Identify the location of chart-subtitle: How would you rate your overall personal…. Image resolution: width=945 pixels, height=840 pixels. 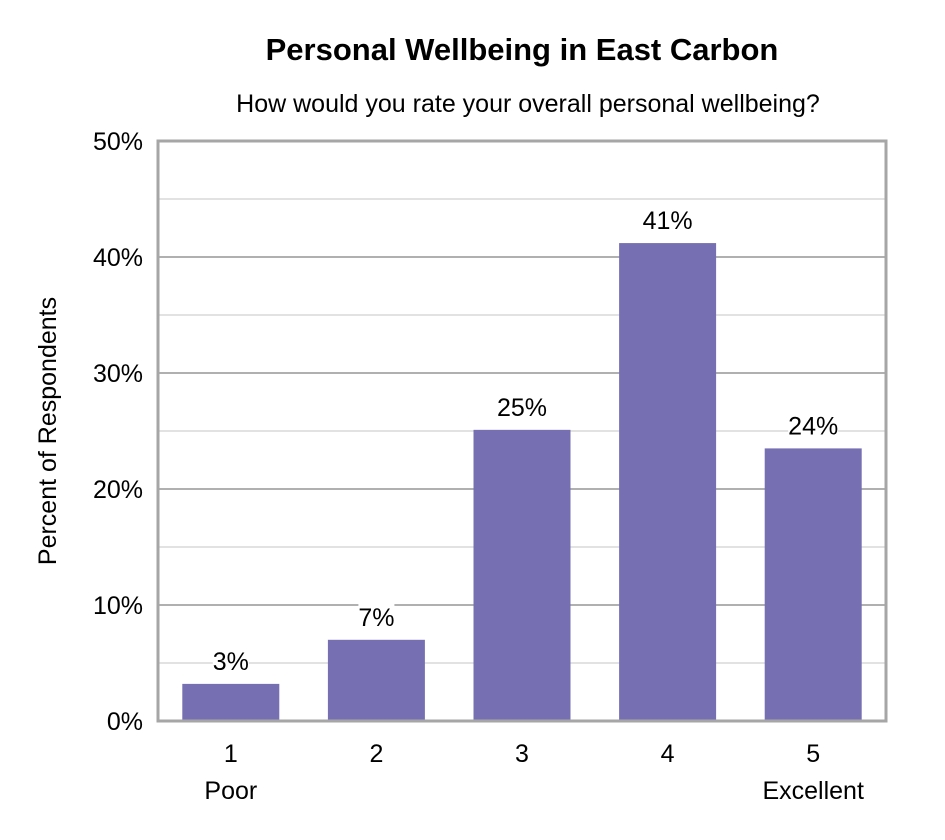
(528, 104).